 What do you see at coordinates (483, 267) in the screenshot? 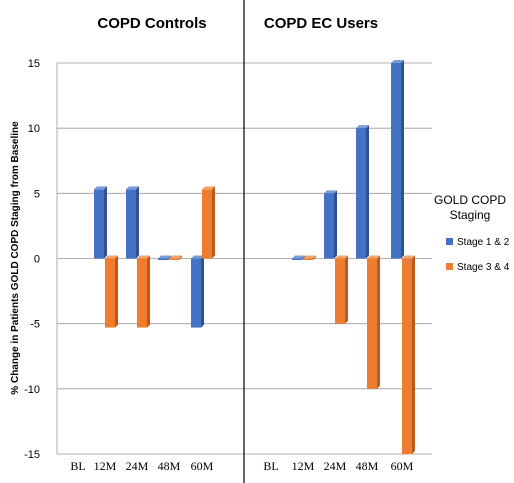
I see `legend-label: Stage 3 & 4` at bounding box center [483, 267].